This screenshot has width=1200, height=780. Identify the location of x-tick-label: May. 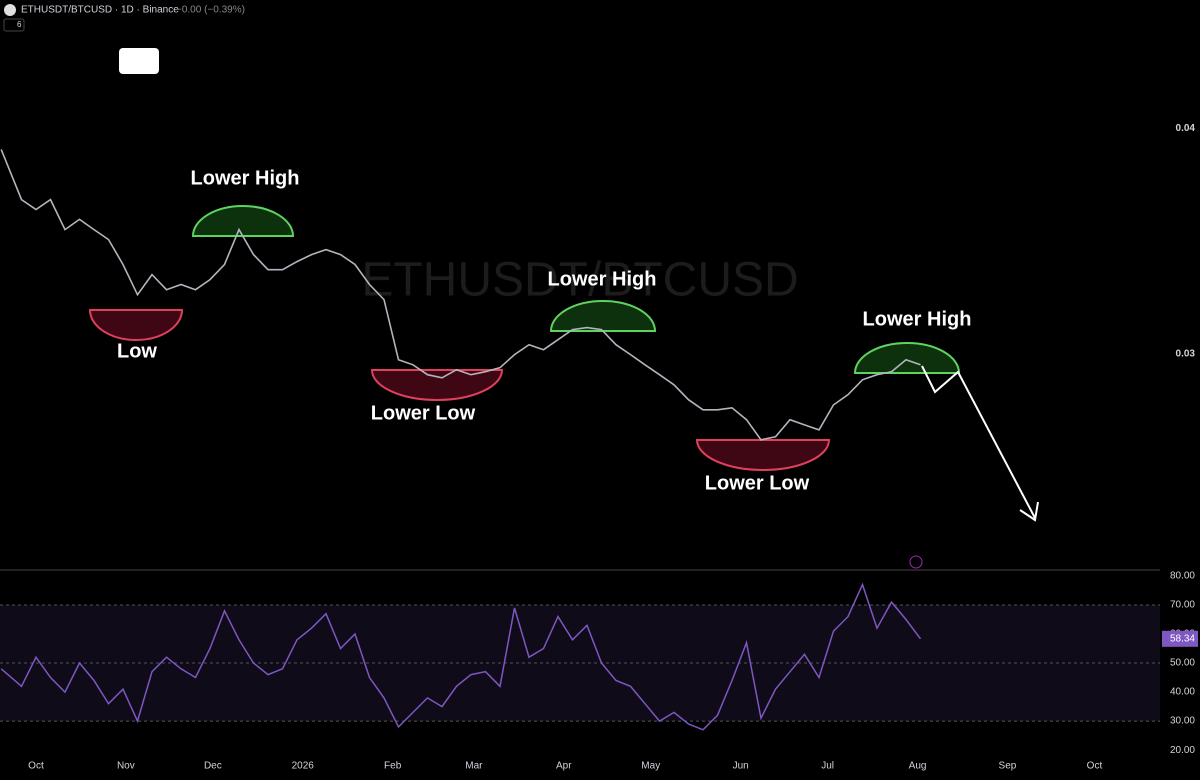
(650, 766).